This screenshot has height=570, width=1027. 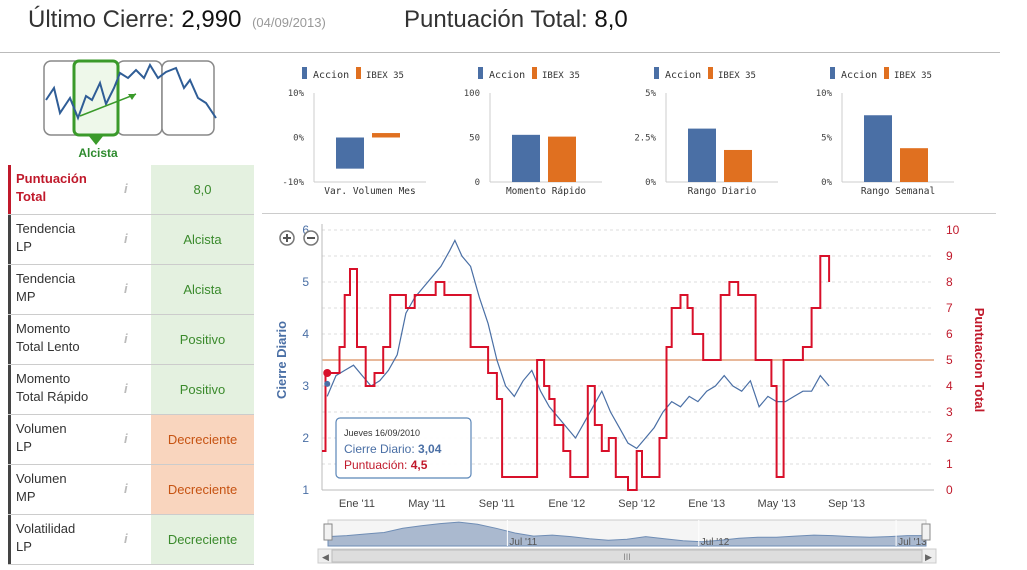 What do you see at coordinates (311, 238) in the screenshot?
I see `zoom-out-icon` at bounding box center [311, 238].